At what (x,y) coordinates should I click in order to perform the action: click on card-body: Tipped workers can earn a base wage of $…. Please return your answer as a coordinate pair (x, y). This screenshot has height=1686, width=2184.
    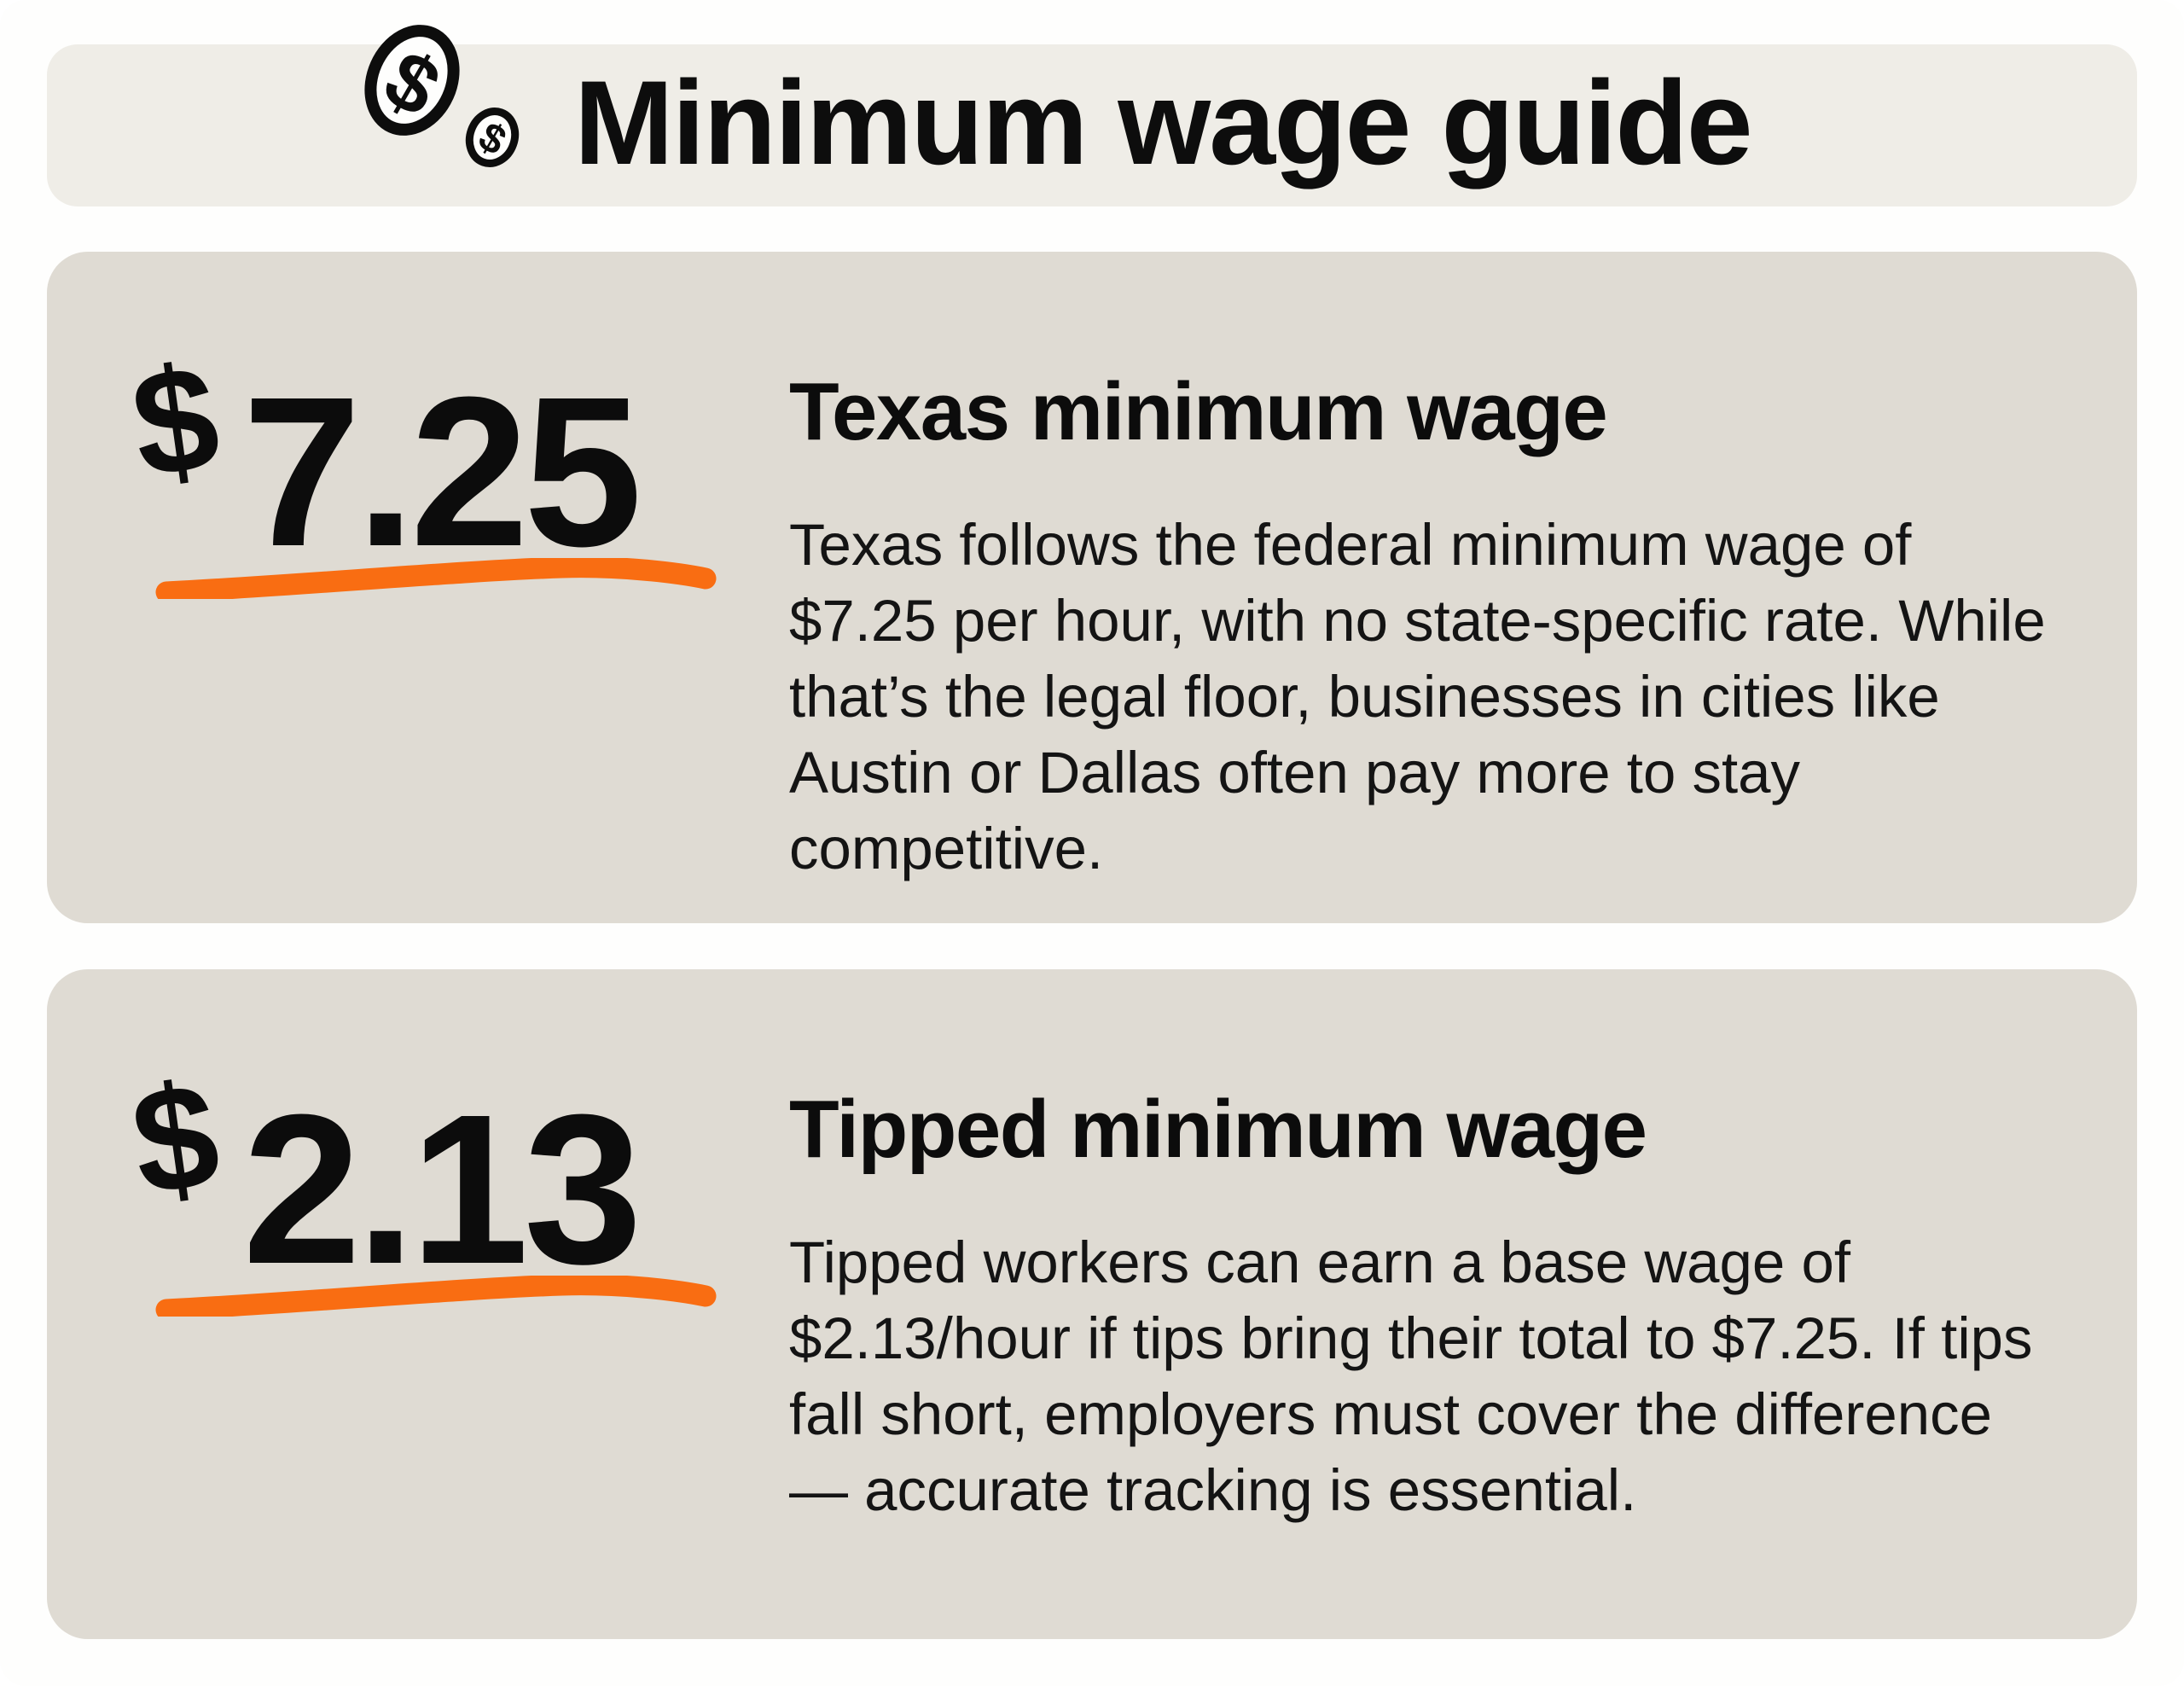
    Looking at the image, I should click on (1411, 1376).